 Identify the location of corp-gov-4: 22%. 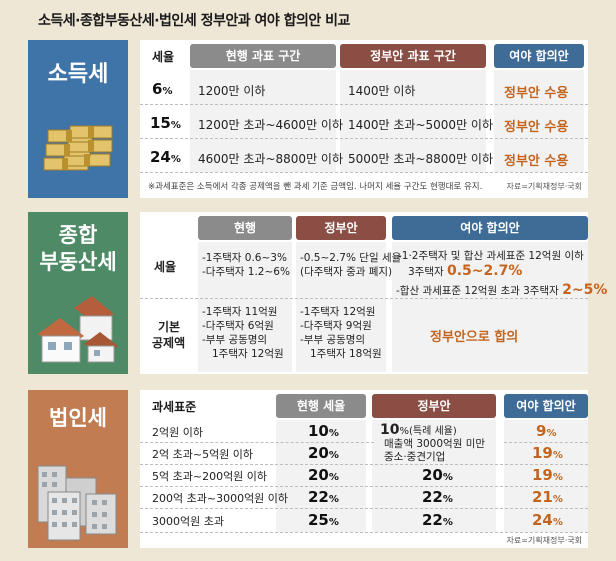
(437, 497).